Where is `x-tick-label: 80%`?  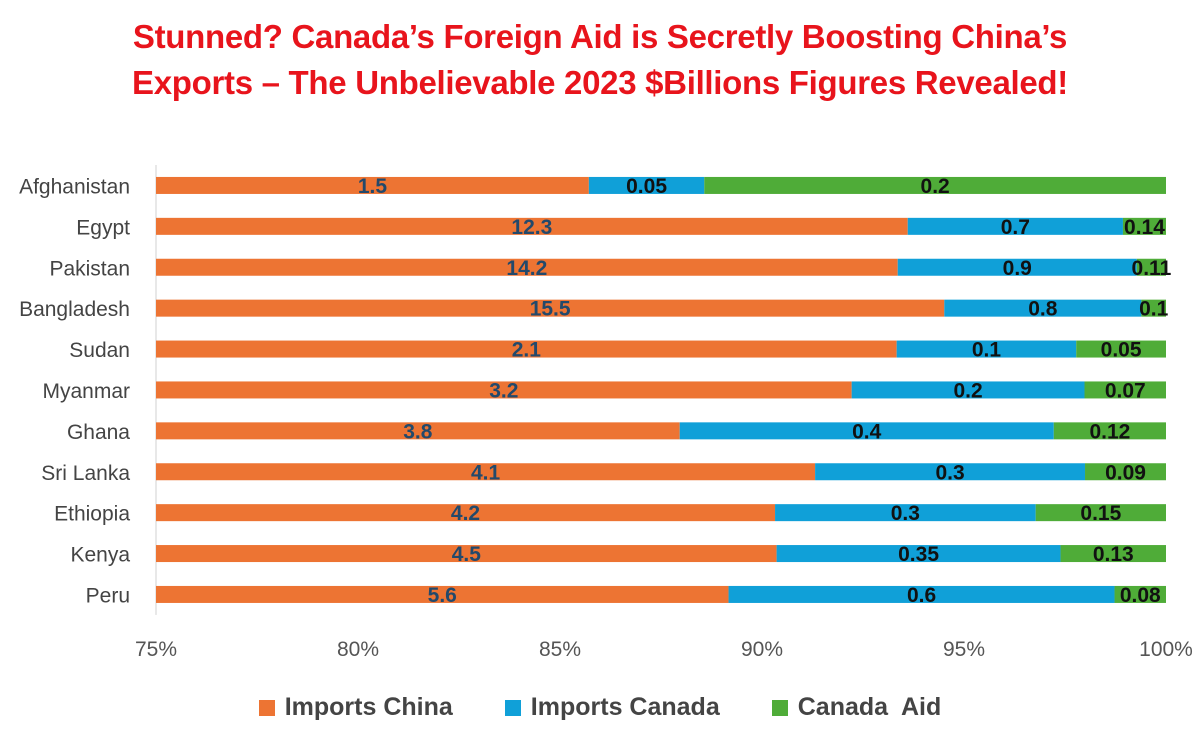
x-tick-label: 80% is located at coordinates (358, 649).